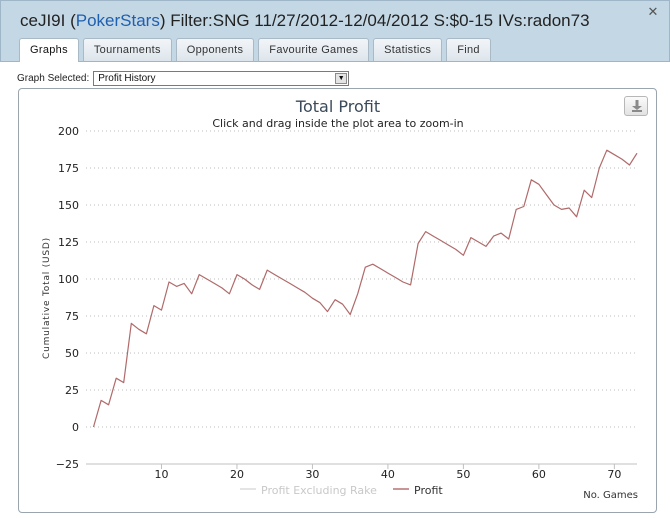 The image size is (670, 518). I want to click on legend-item-profit-excluding-rake: Profit Excluding Rake, so click(308, 490).